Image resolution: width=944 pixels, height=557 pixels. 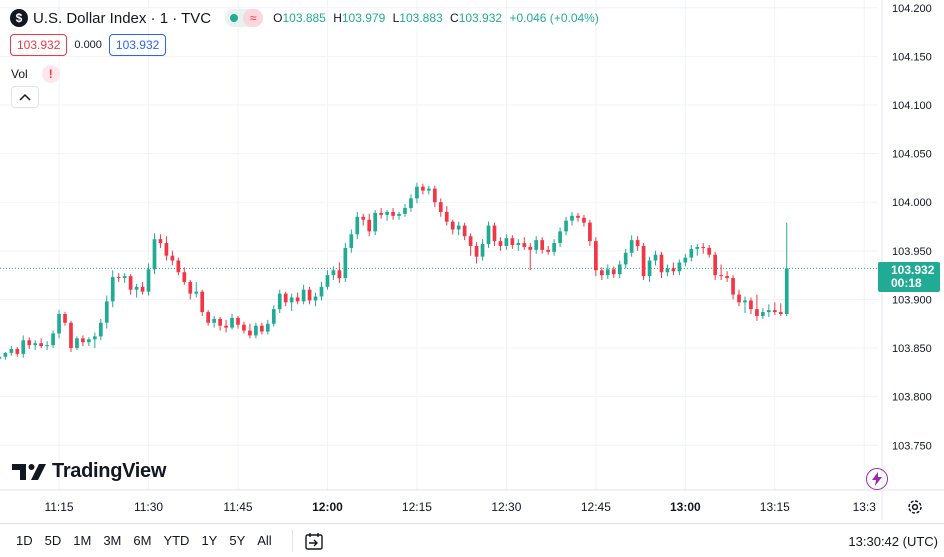 I want to click on sell-price-button: 103.932, so click(x=39, y=45).